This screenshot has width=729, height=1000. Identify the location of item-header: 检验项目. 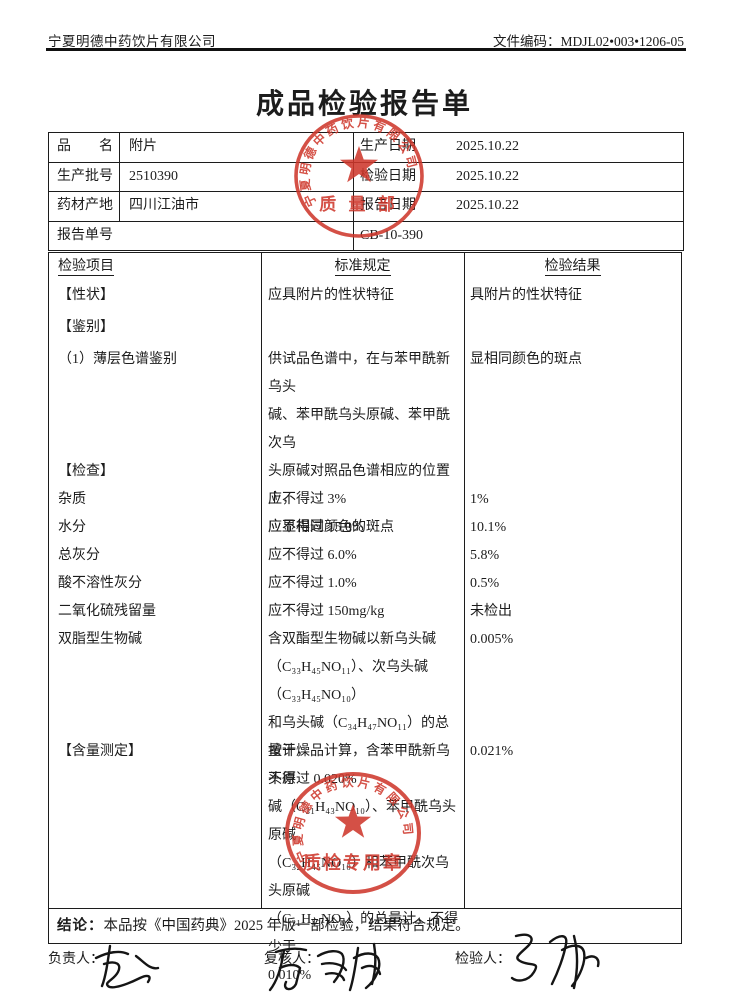
(86, 267).